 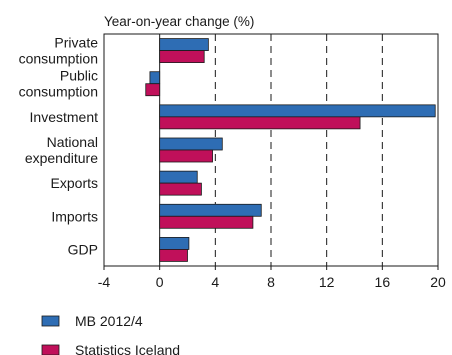 What do you see at coordinates (104, 282) in the screenshot?
I see `tick-label: -4` at bounding box center [104, 282].